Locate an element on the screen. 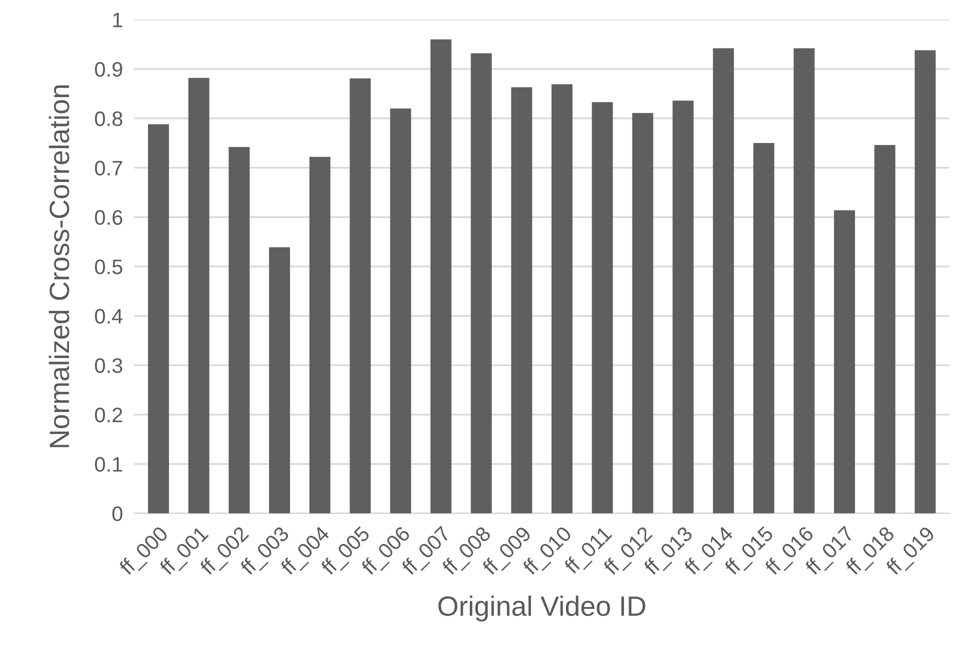  y-tick-label: 0.3 is located at coordinates (108, 366).